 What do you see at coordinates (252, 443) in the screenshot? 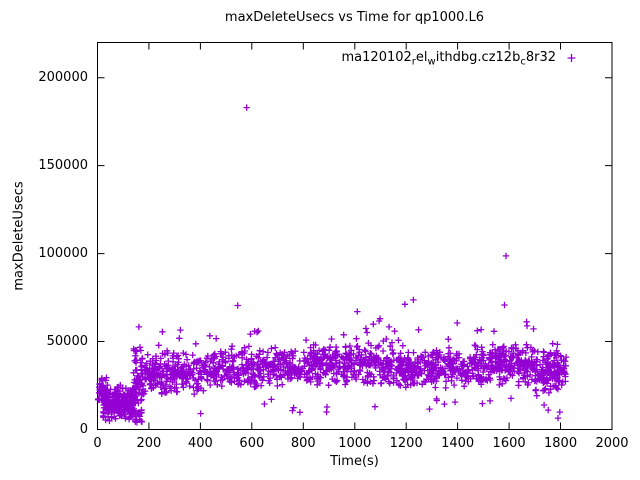
I see `x-tick-label: 600` at bounding box center [252, 443].